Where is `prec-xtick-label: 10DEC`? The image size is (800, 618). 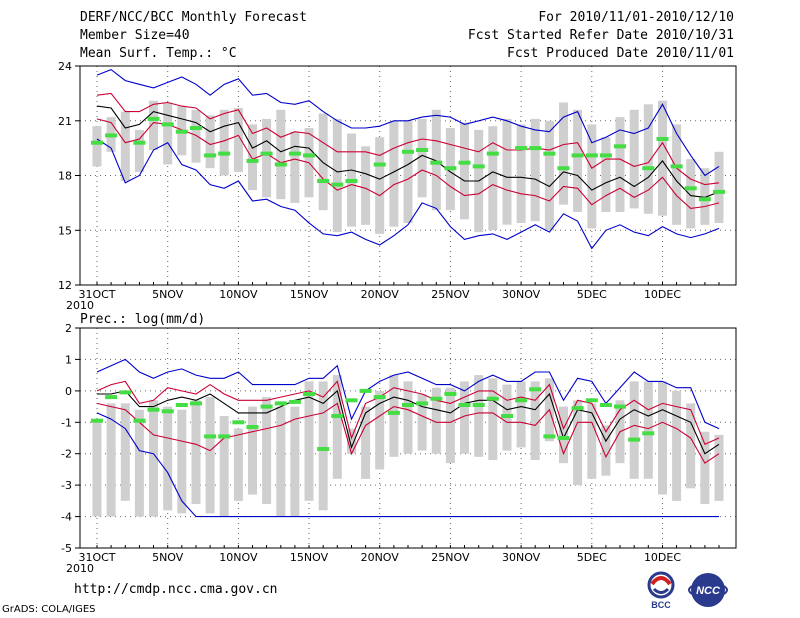 prec-xtick-label: 10DEC is located at coordinates (662, 557).